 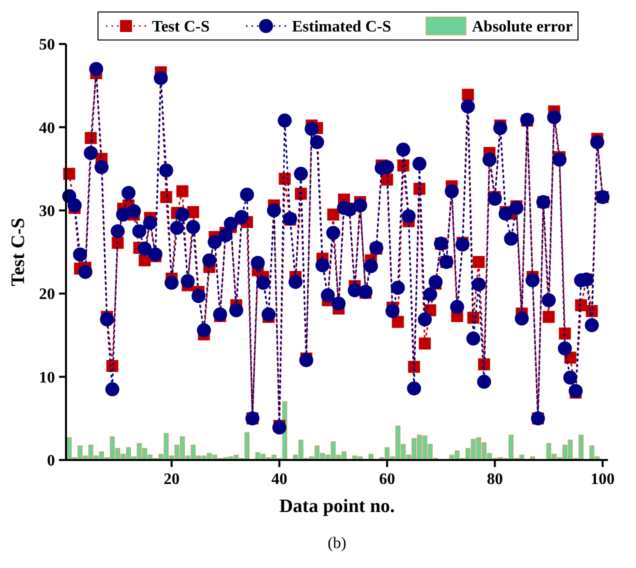 What do you see at coordinates (47, 128) in the screenshot?
I see `y-tick-label: 40` at bounding box center [47, 128].